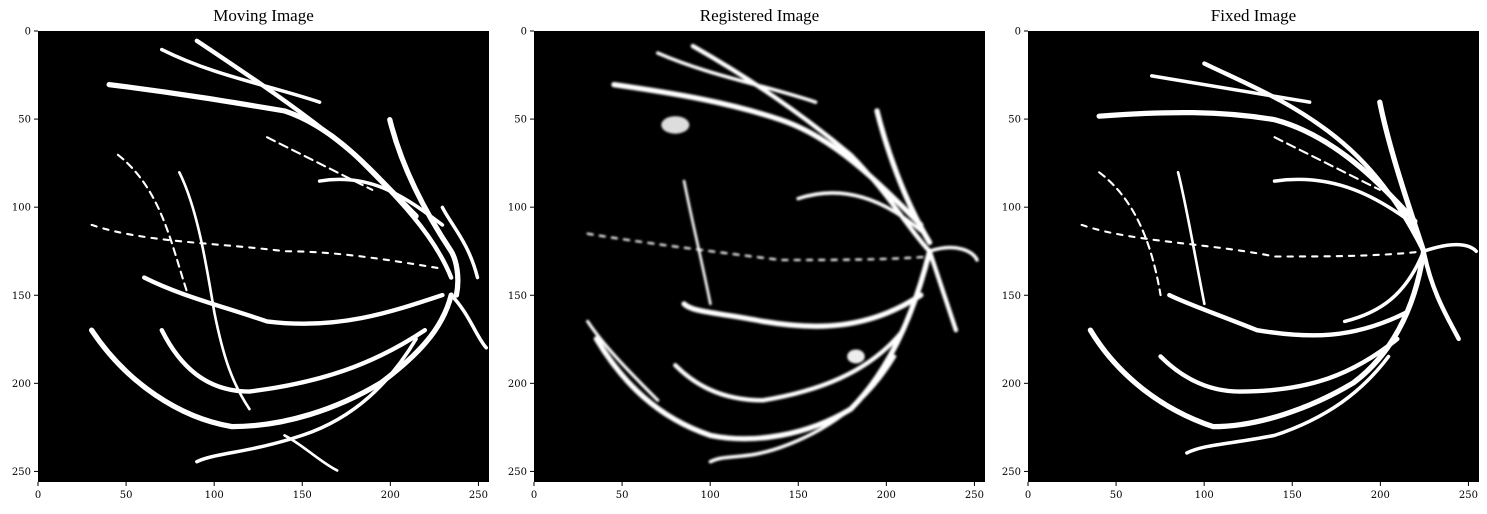 This screenshot has height=514, width=1487. I want to click on panel-title: Moving Image, so click(263, 15).